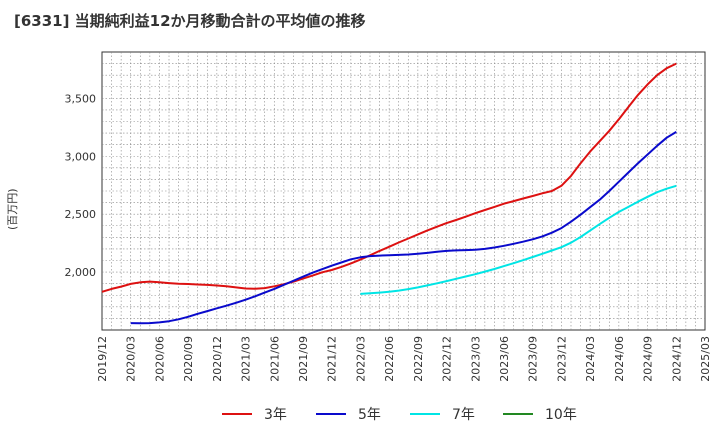  I want to click on x-tick-label: 2023/03, so click(475, 359).